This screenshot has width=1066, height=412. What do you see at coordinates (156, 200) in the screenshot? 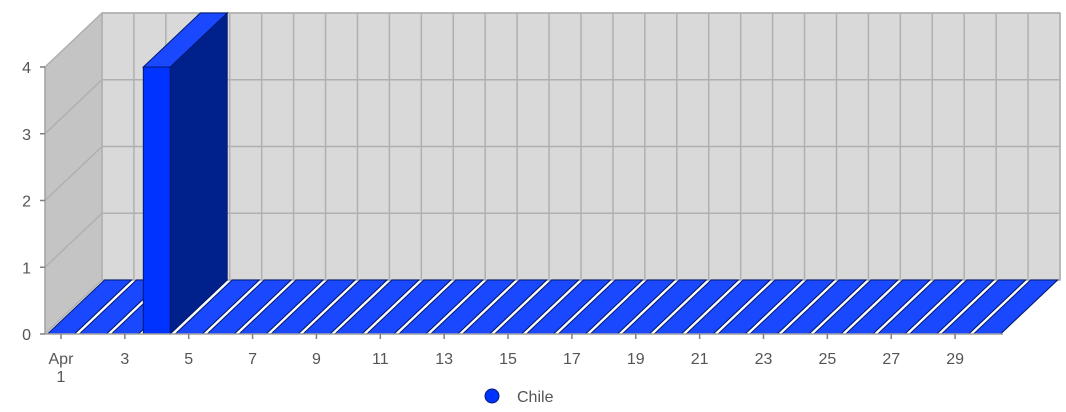
I see `bar-front` at bounding box center [156, 200].